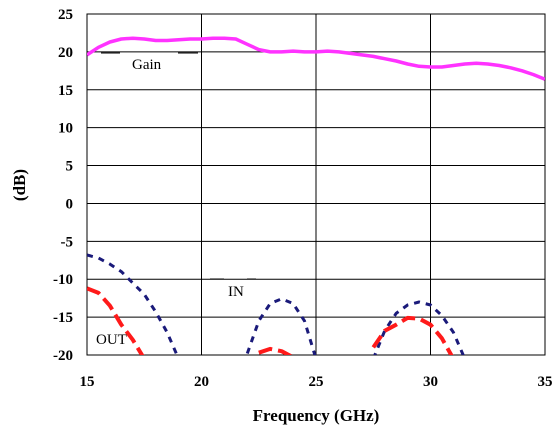 This screenshot has width=558, height=438. I want to click on y-tick-label: -10, so click(63, 280).